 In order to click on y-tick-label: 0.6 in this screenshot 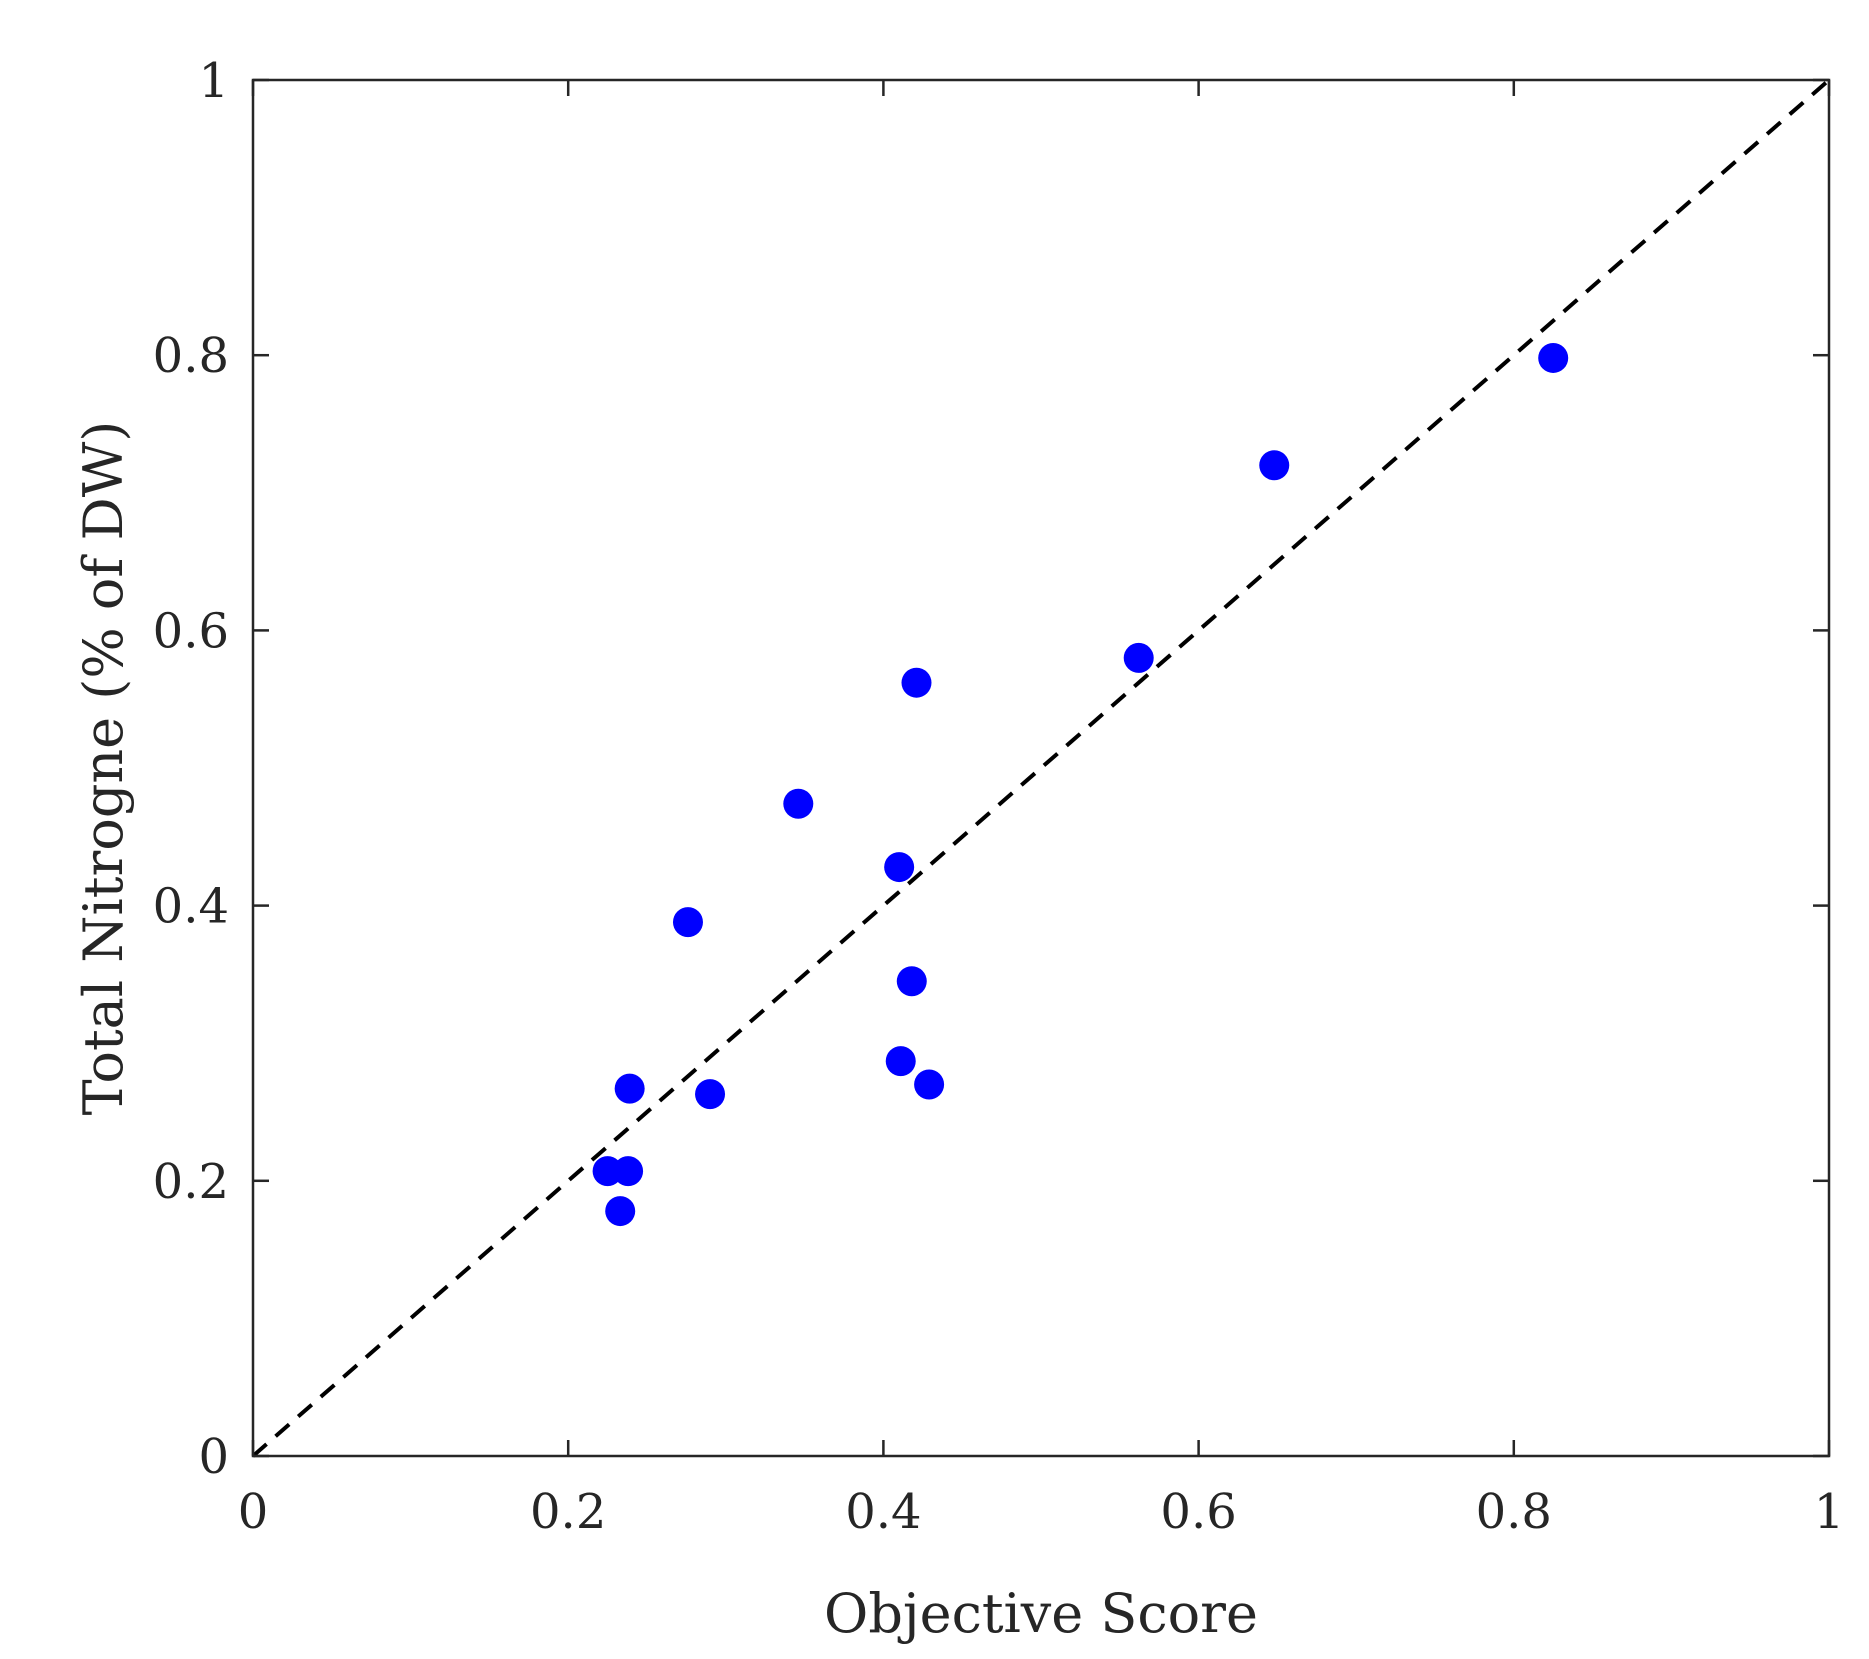, I will do `click(191, 631)`.